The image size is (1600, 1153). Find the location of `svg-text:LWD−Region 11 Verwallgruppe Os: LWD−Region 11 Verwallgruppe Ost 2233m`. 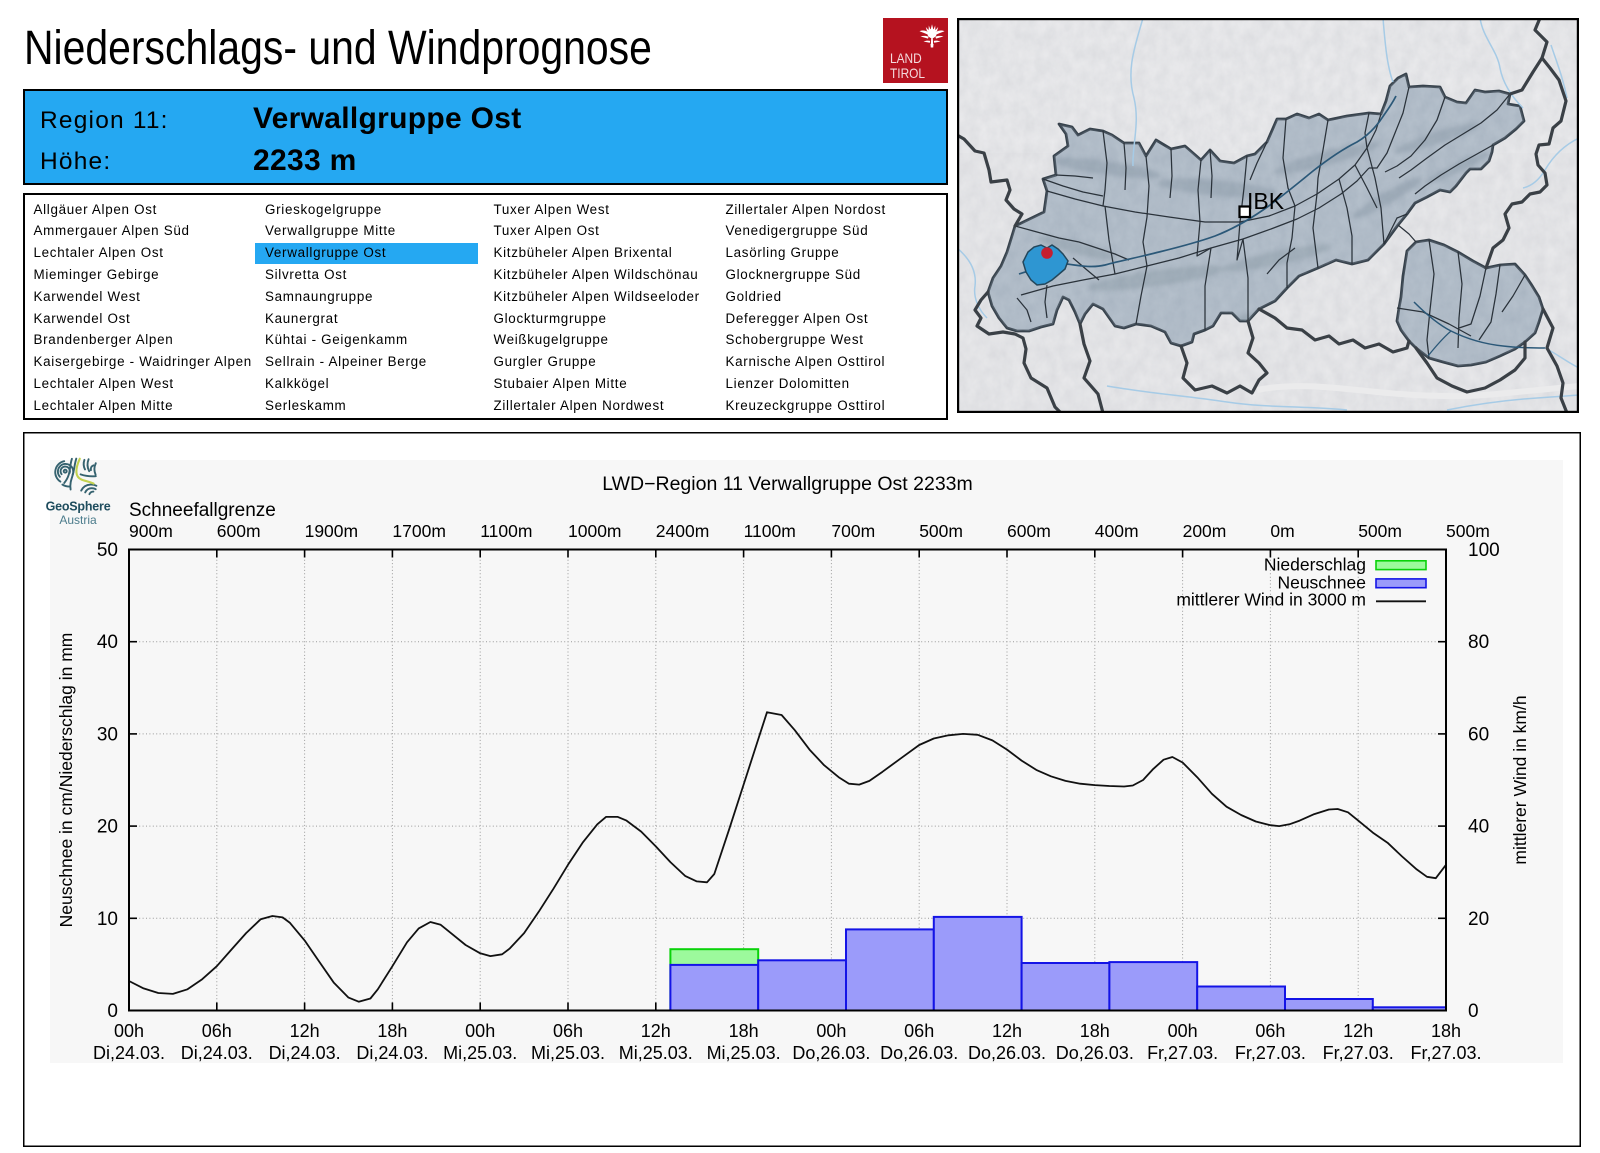

svg-text:LWD−Region 11 Verwallgruppe Os: LWD−Region 11 Verwallgruppe Ost 2233m is located at coordinates (787, 484).